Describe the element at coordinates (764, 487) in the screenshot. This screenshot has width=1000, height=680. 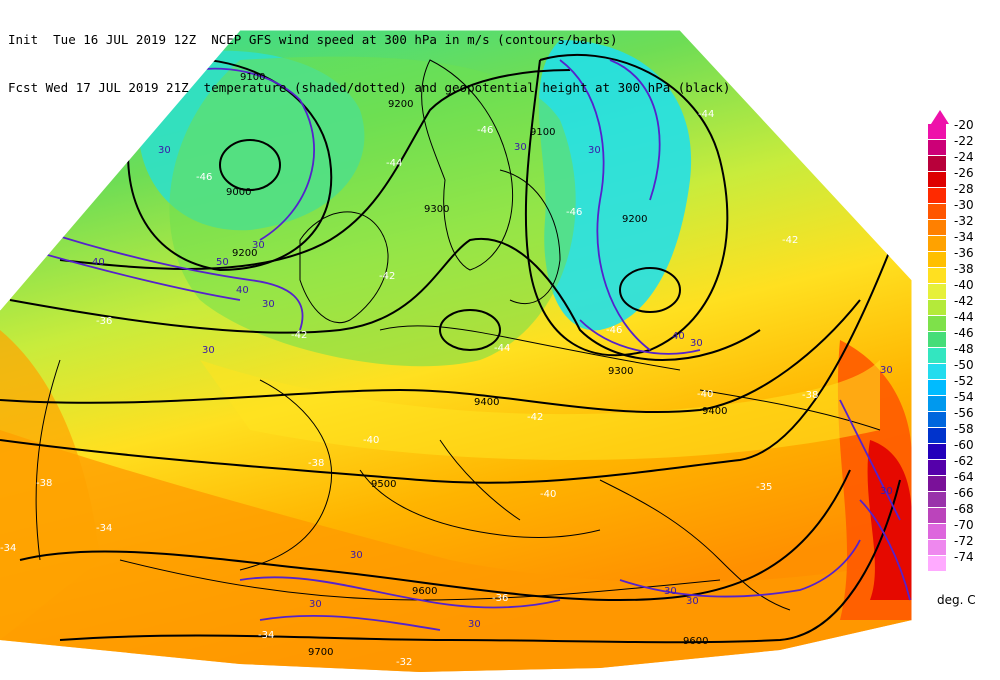
I see `temp-label: -35` at that location.